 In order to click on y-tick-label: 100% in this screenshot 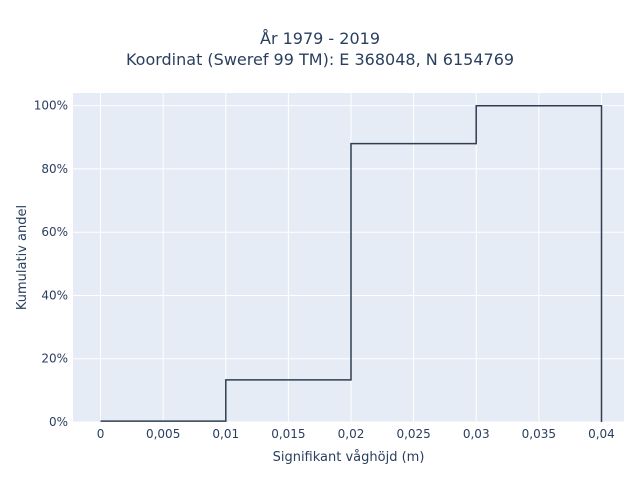, I will do `click(51, 106)`.